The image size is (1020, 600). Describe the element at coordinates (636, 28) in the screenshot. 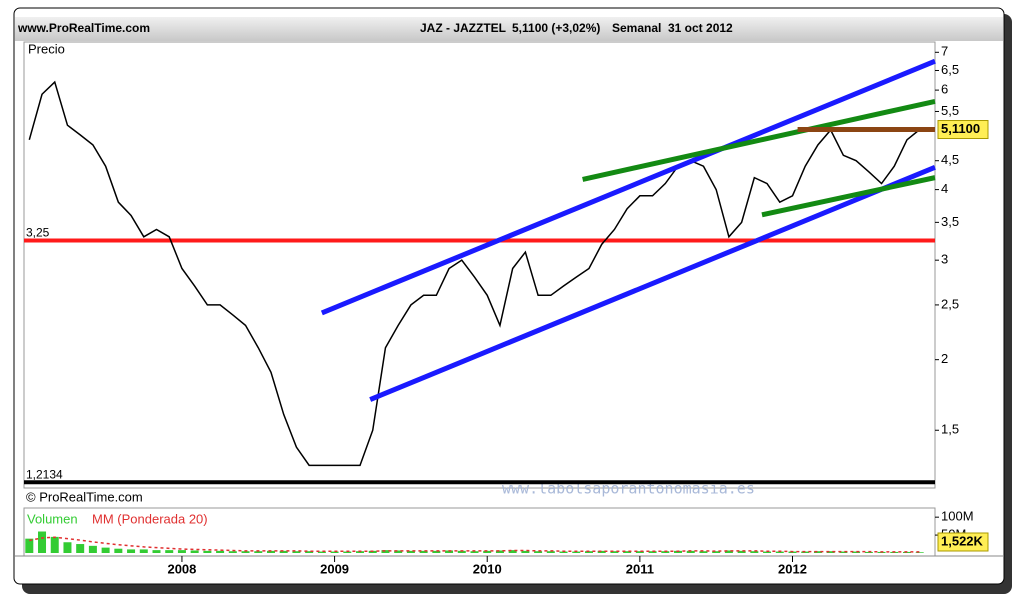

I see `period: Semanal` at that location.